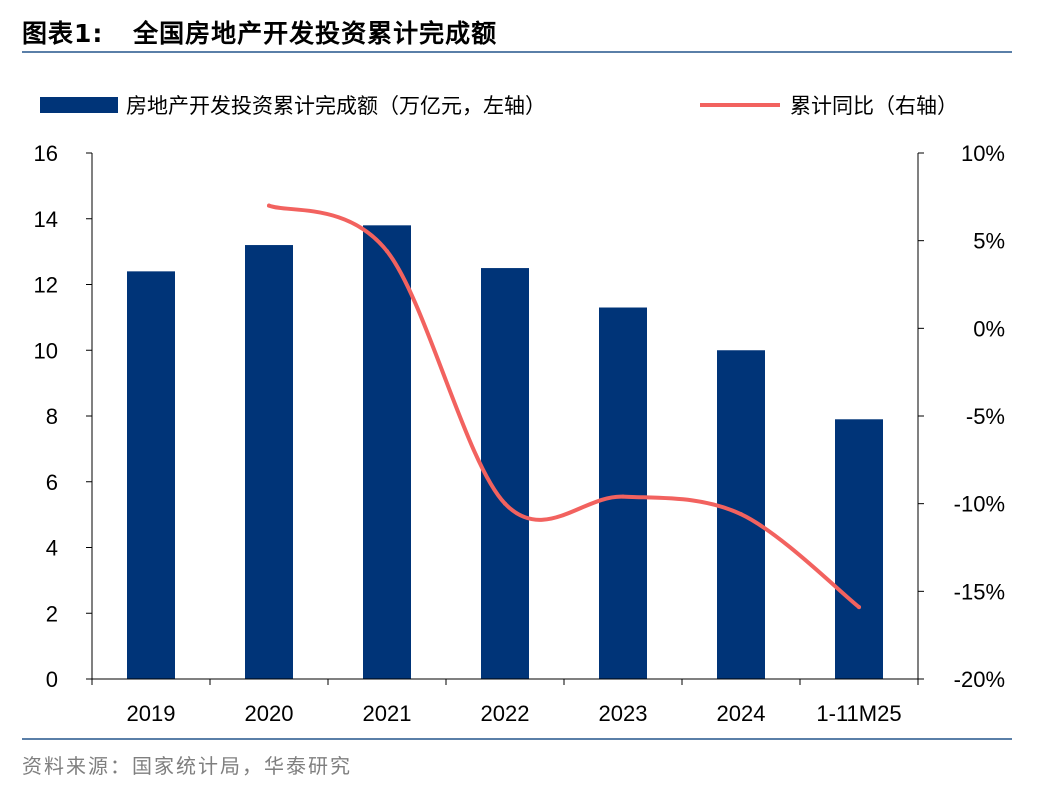 The height and width of the screenshot is (792, 1048). I want to click on y-tick-label-left: 12, so click(46, 285).